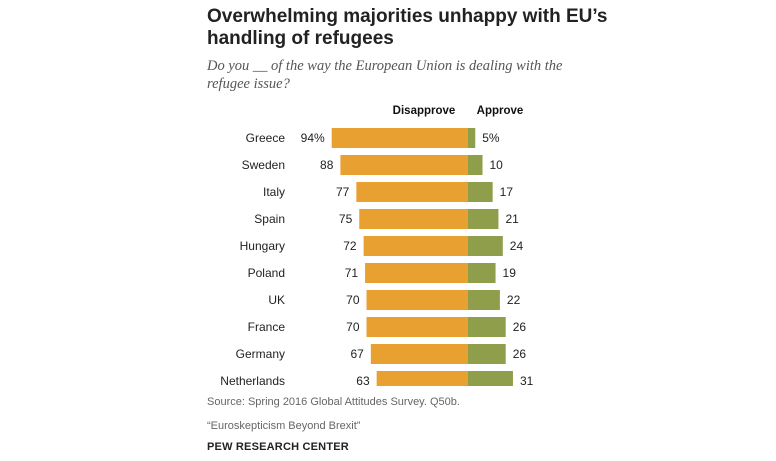 The image size is (776, 461). I want to click on label-disapprove-poland: 71, so click(352, 273).